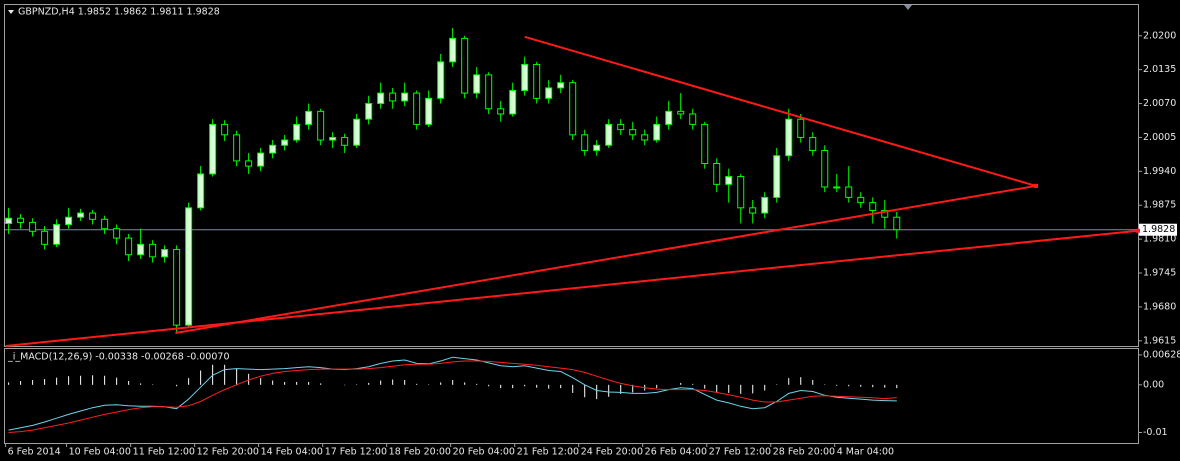 The image size is (1180, 461). I want to click on bid-label: 1.9828, so click(1158, 229).